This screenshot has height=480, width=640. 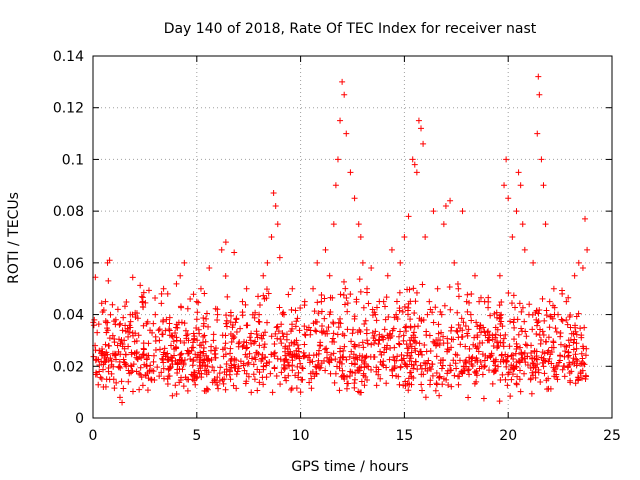 What do you see at coordinates (68, 212) in the screenshot?
I see `y-tick-label: 0.08` at bounding box center [68, 212].